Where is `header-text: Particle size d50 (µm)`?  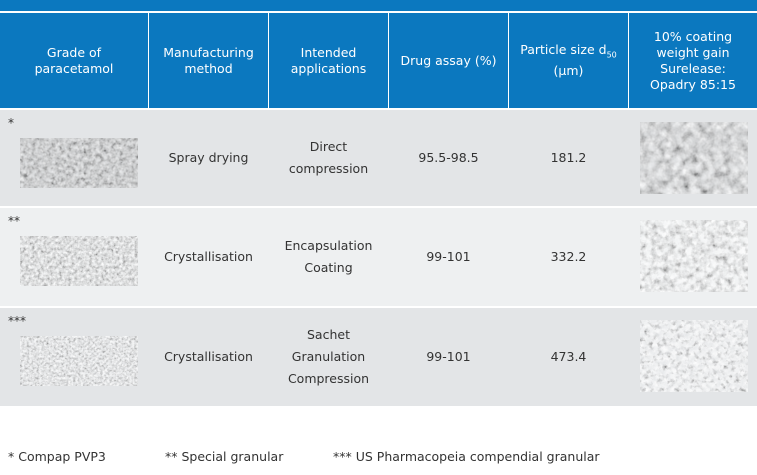 header-text: Particle size d50 (µm) is located at coordinates (568, 61).